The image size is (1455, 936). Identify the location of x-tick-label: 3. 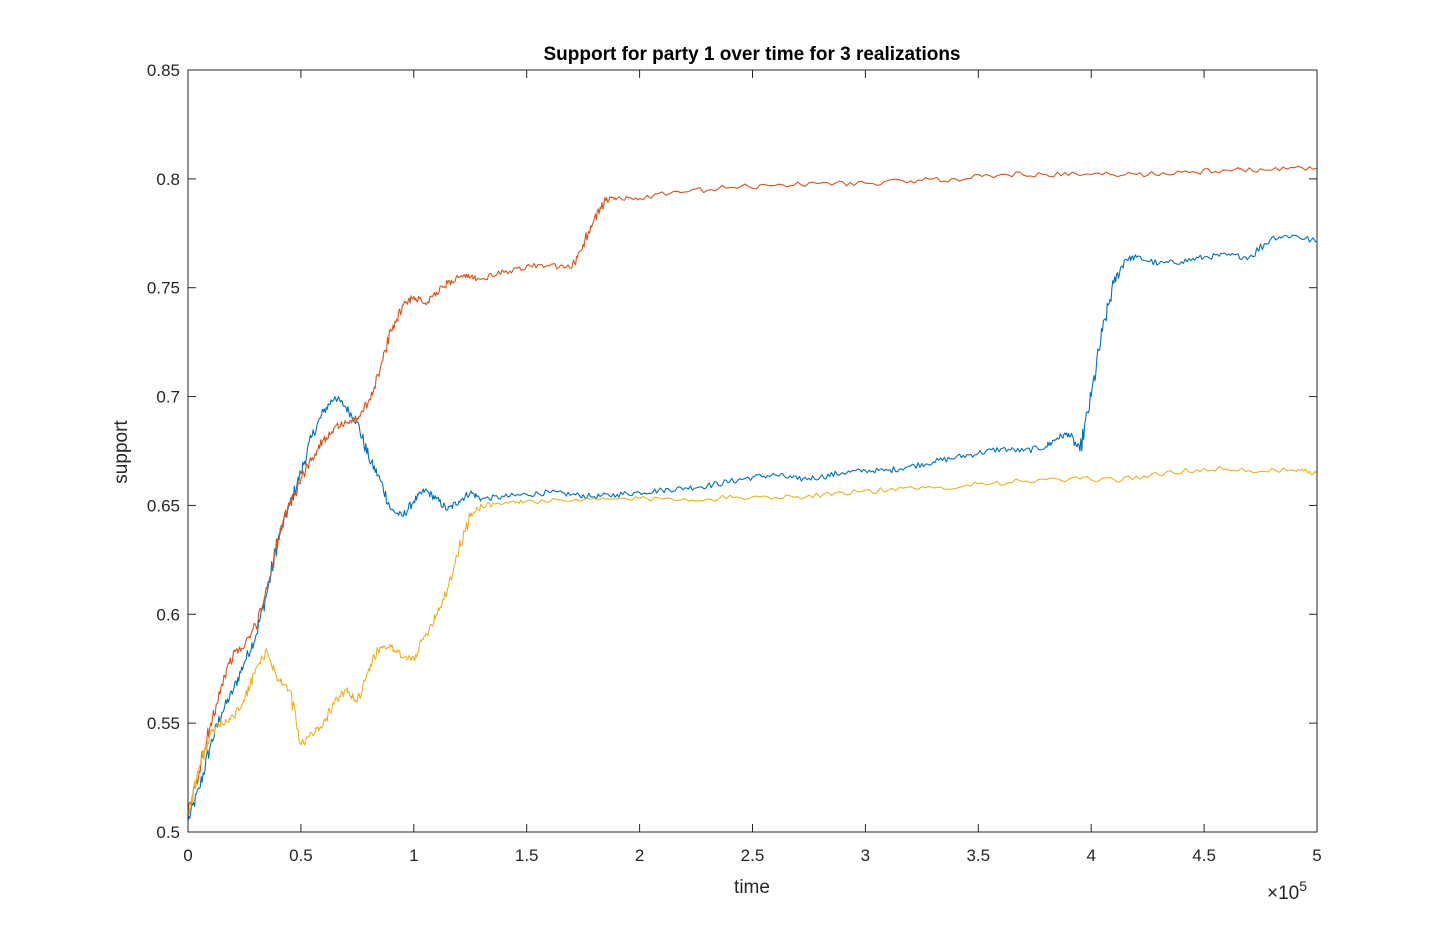
(865, 855).